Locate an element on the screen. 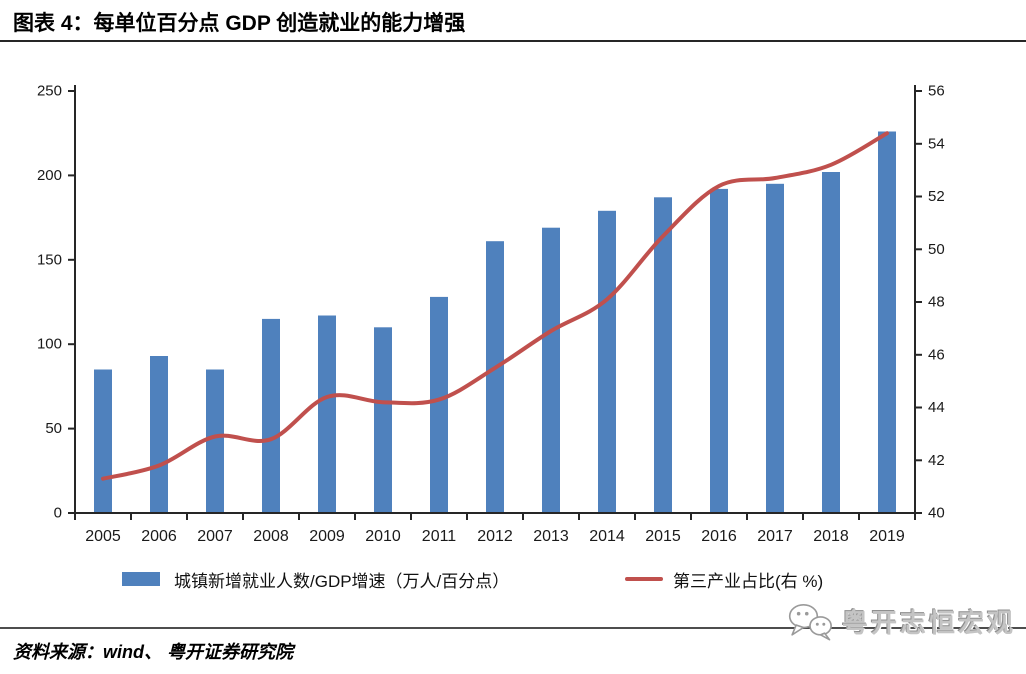 The width and height of the screenshot is (1026, 674). x-tick-label: 2010 is located at coordinates (383, 536).